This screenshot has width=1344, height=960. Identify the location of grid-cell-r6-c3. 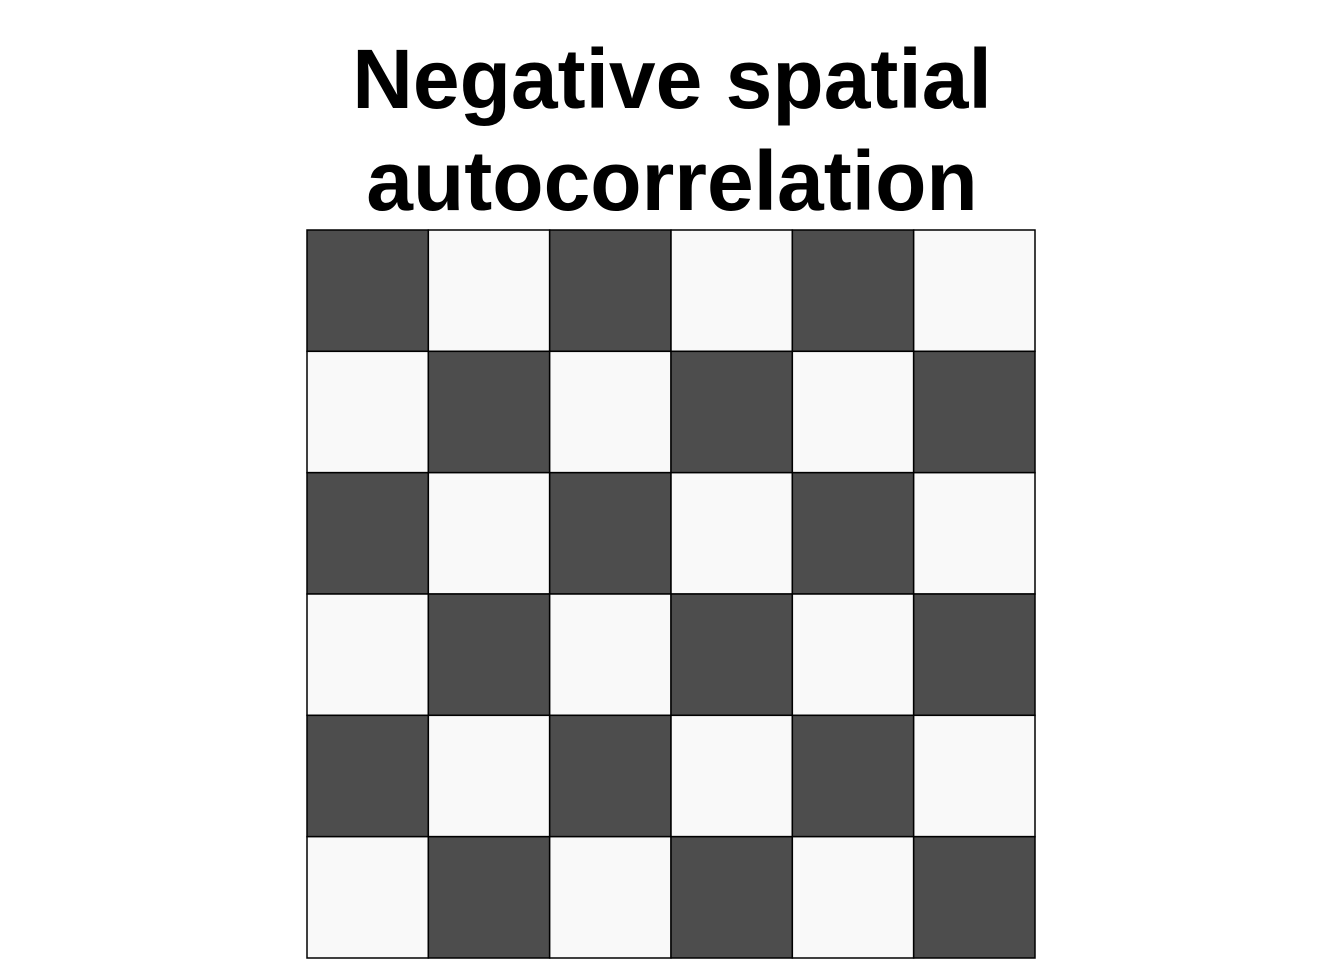
(610, 897).